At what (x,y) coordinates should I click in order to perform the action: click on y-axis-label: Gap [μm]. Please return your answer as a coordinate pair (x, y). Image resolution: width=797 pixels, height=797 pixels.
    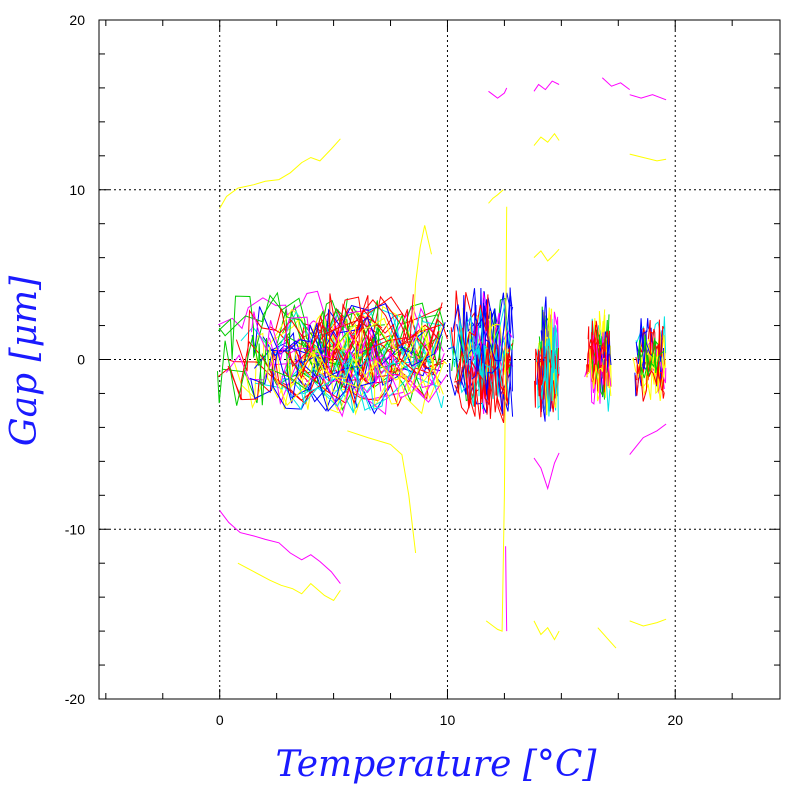
    Looking at the image, I should click on (24, 360).